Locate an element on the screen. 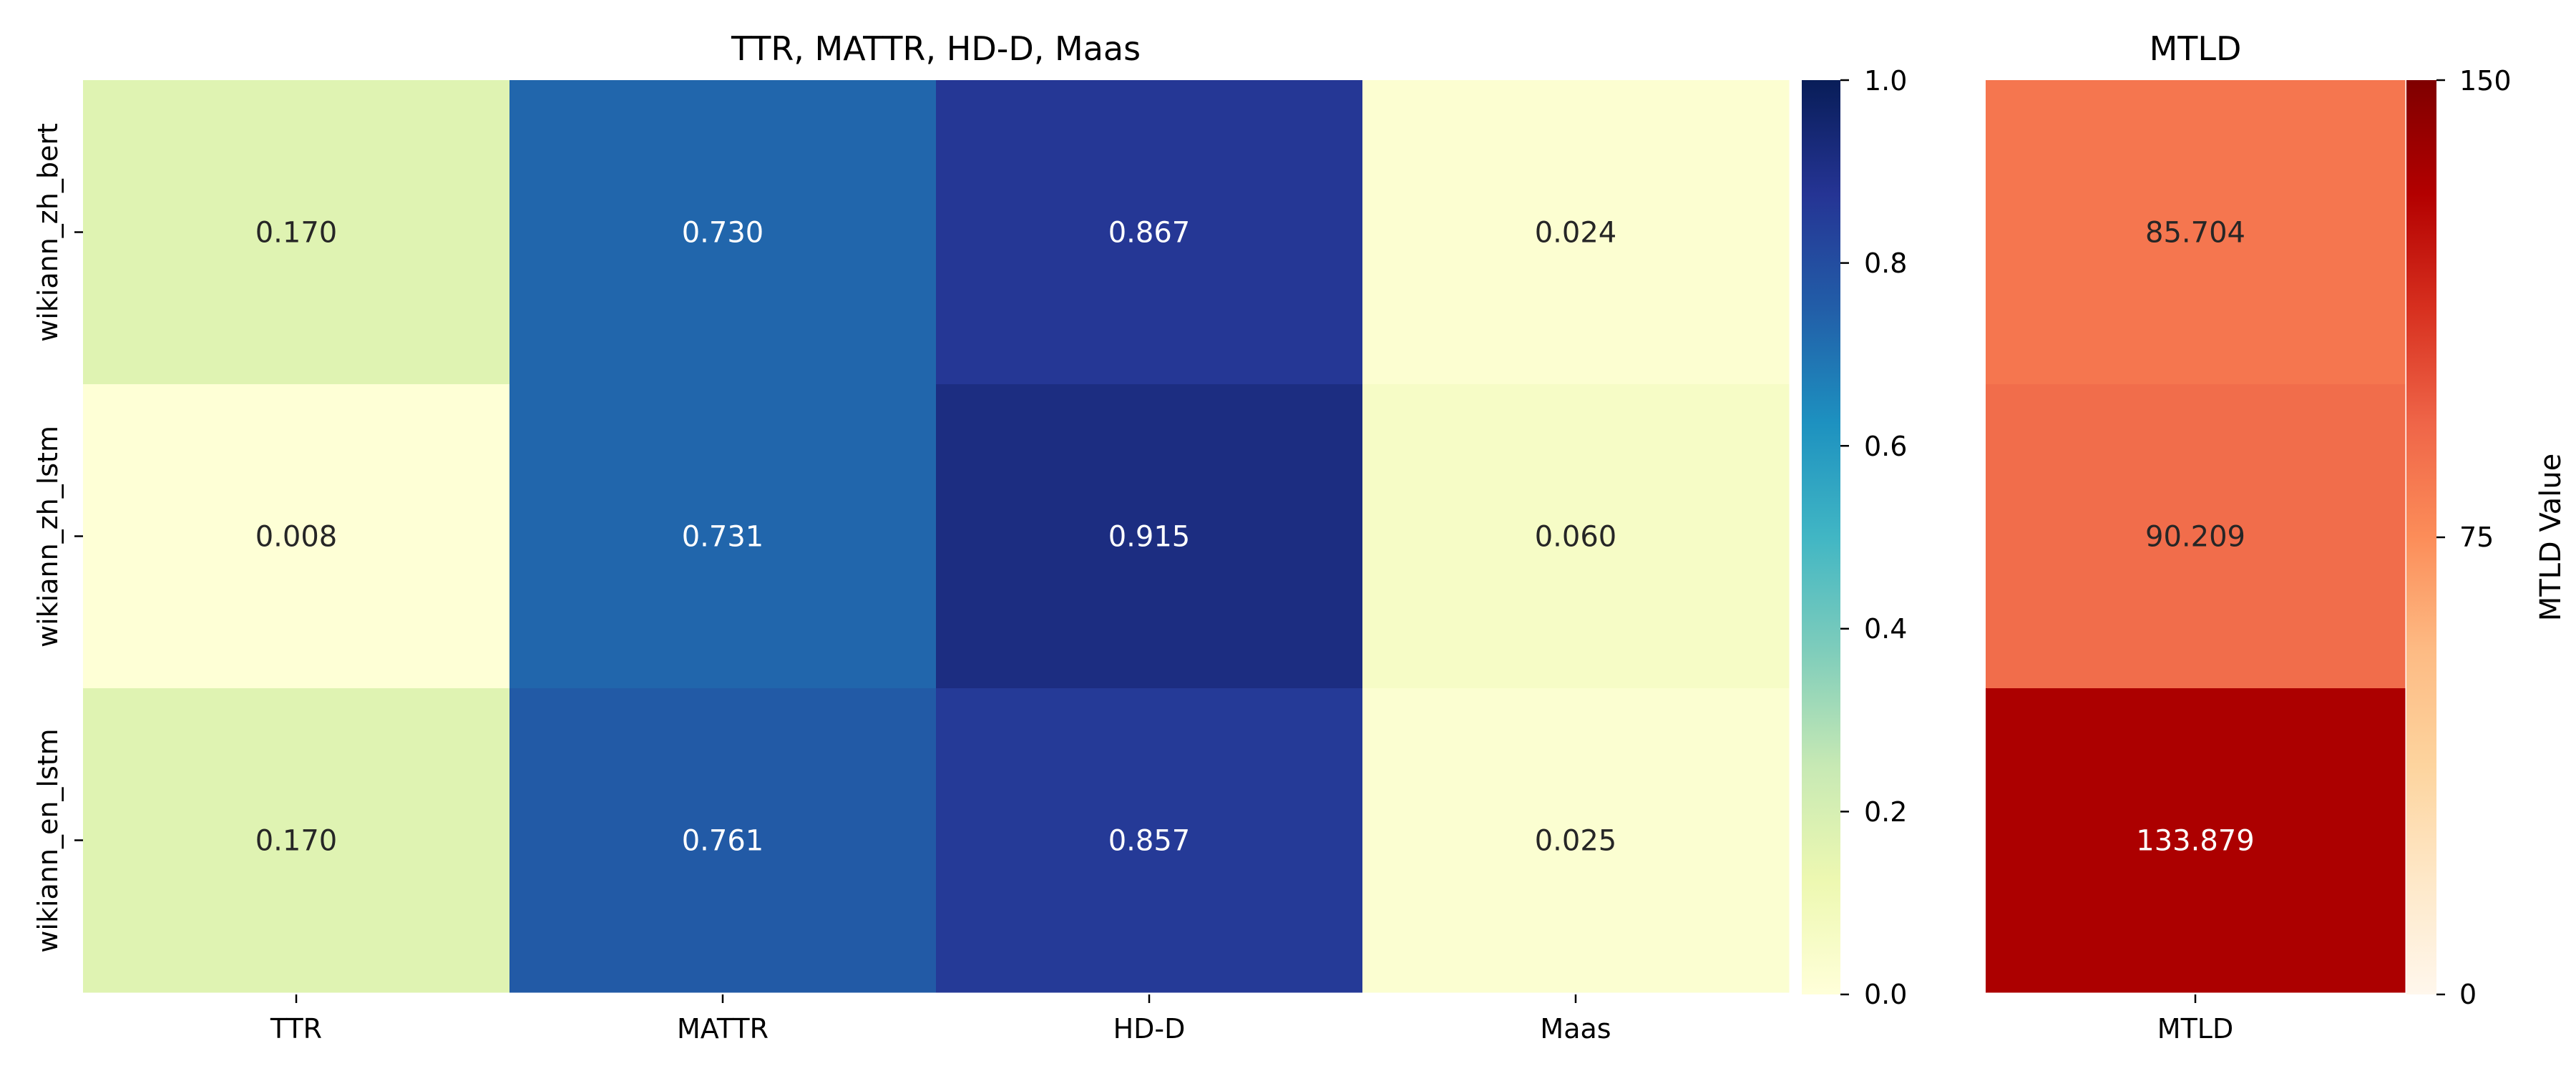 The image size is (2576, 1076). cell-value-label: 90.209 is located at coordinates (2195, 537).